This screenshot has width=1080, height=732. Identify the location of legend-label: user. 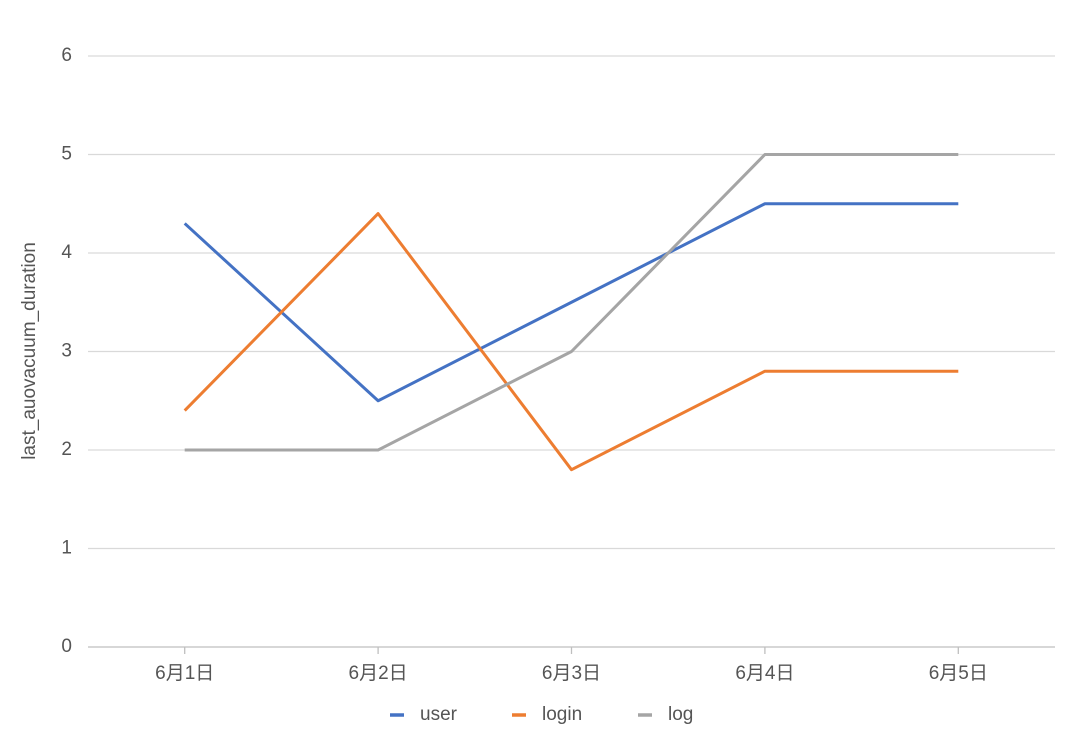
(439, 714).